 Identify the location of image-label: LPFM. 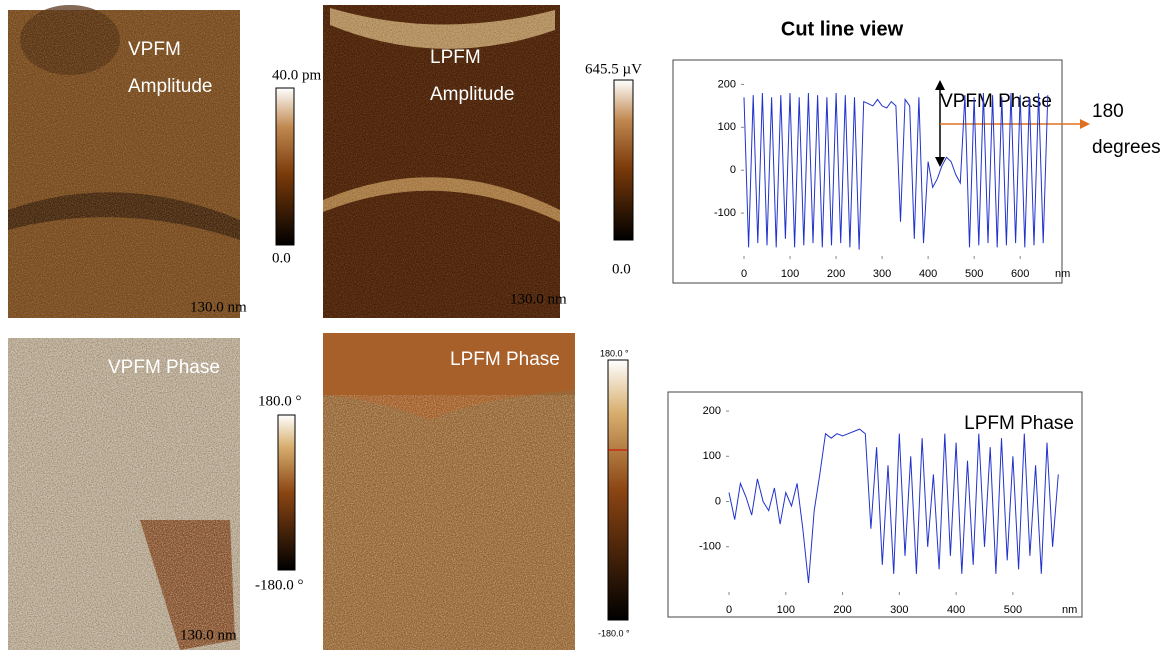
(455, 57).